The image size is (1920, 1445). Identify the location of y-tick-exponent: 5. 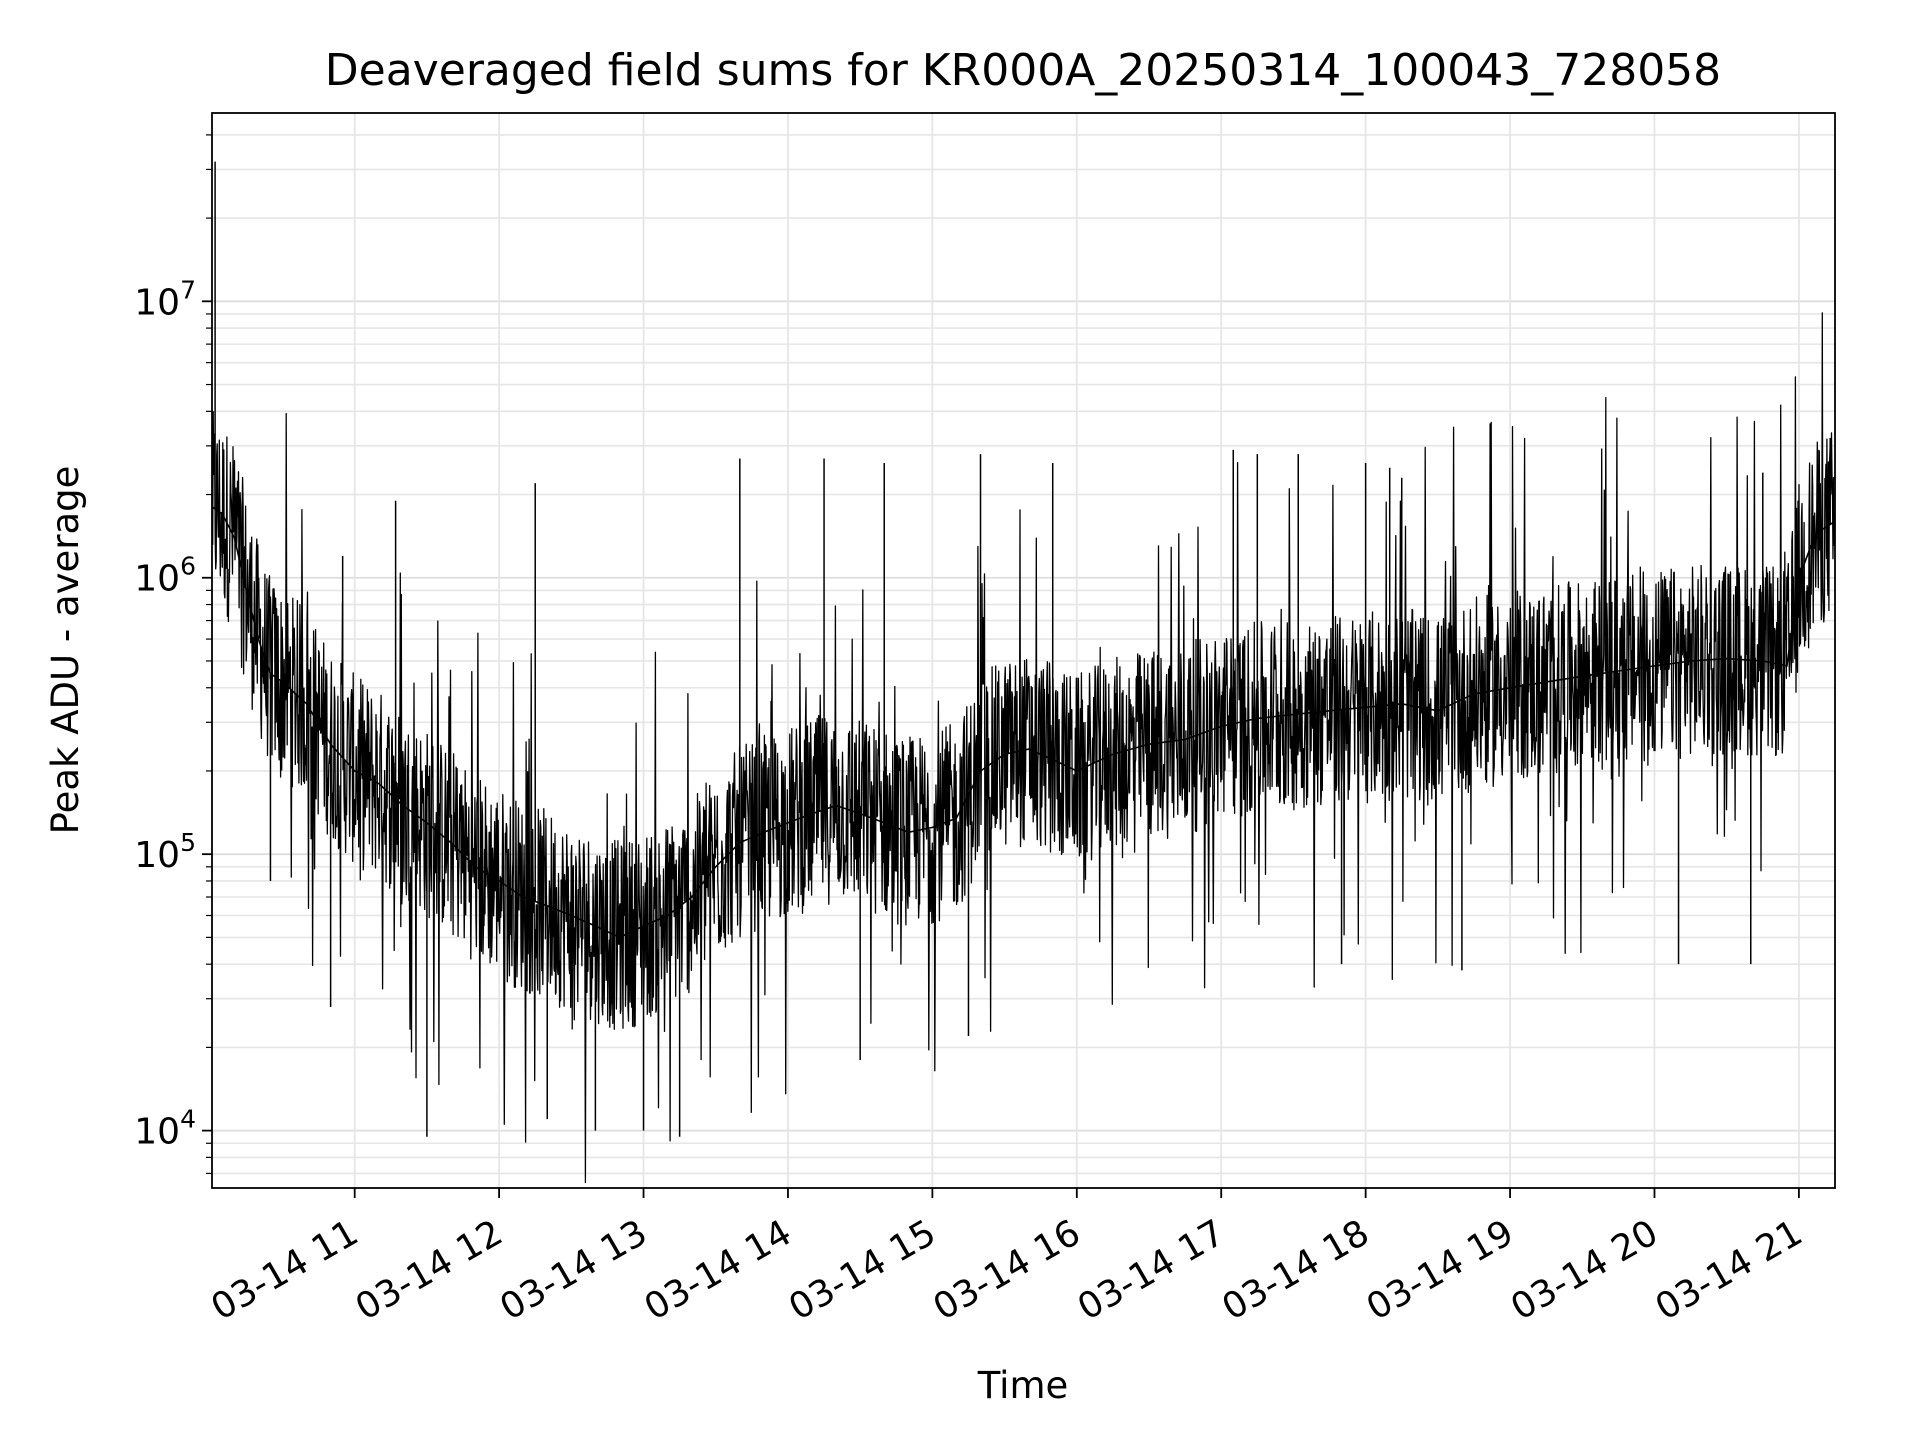
(188, 842).